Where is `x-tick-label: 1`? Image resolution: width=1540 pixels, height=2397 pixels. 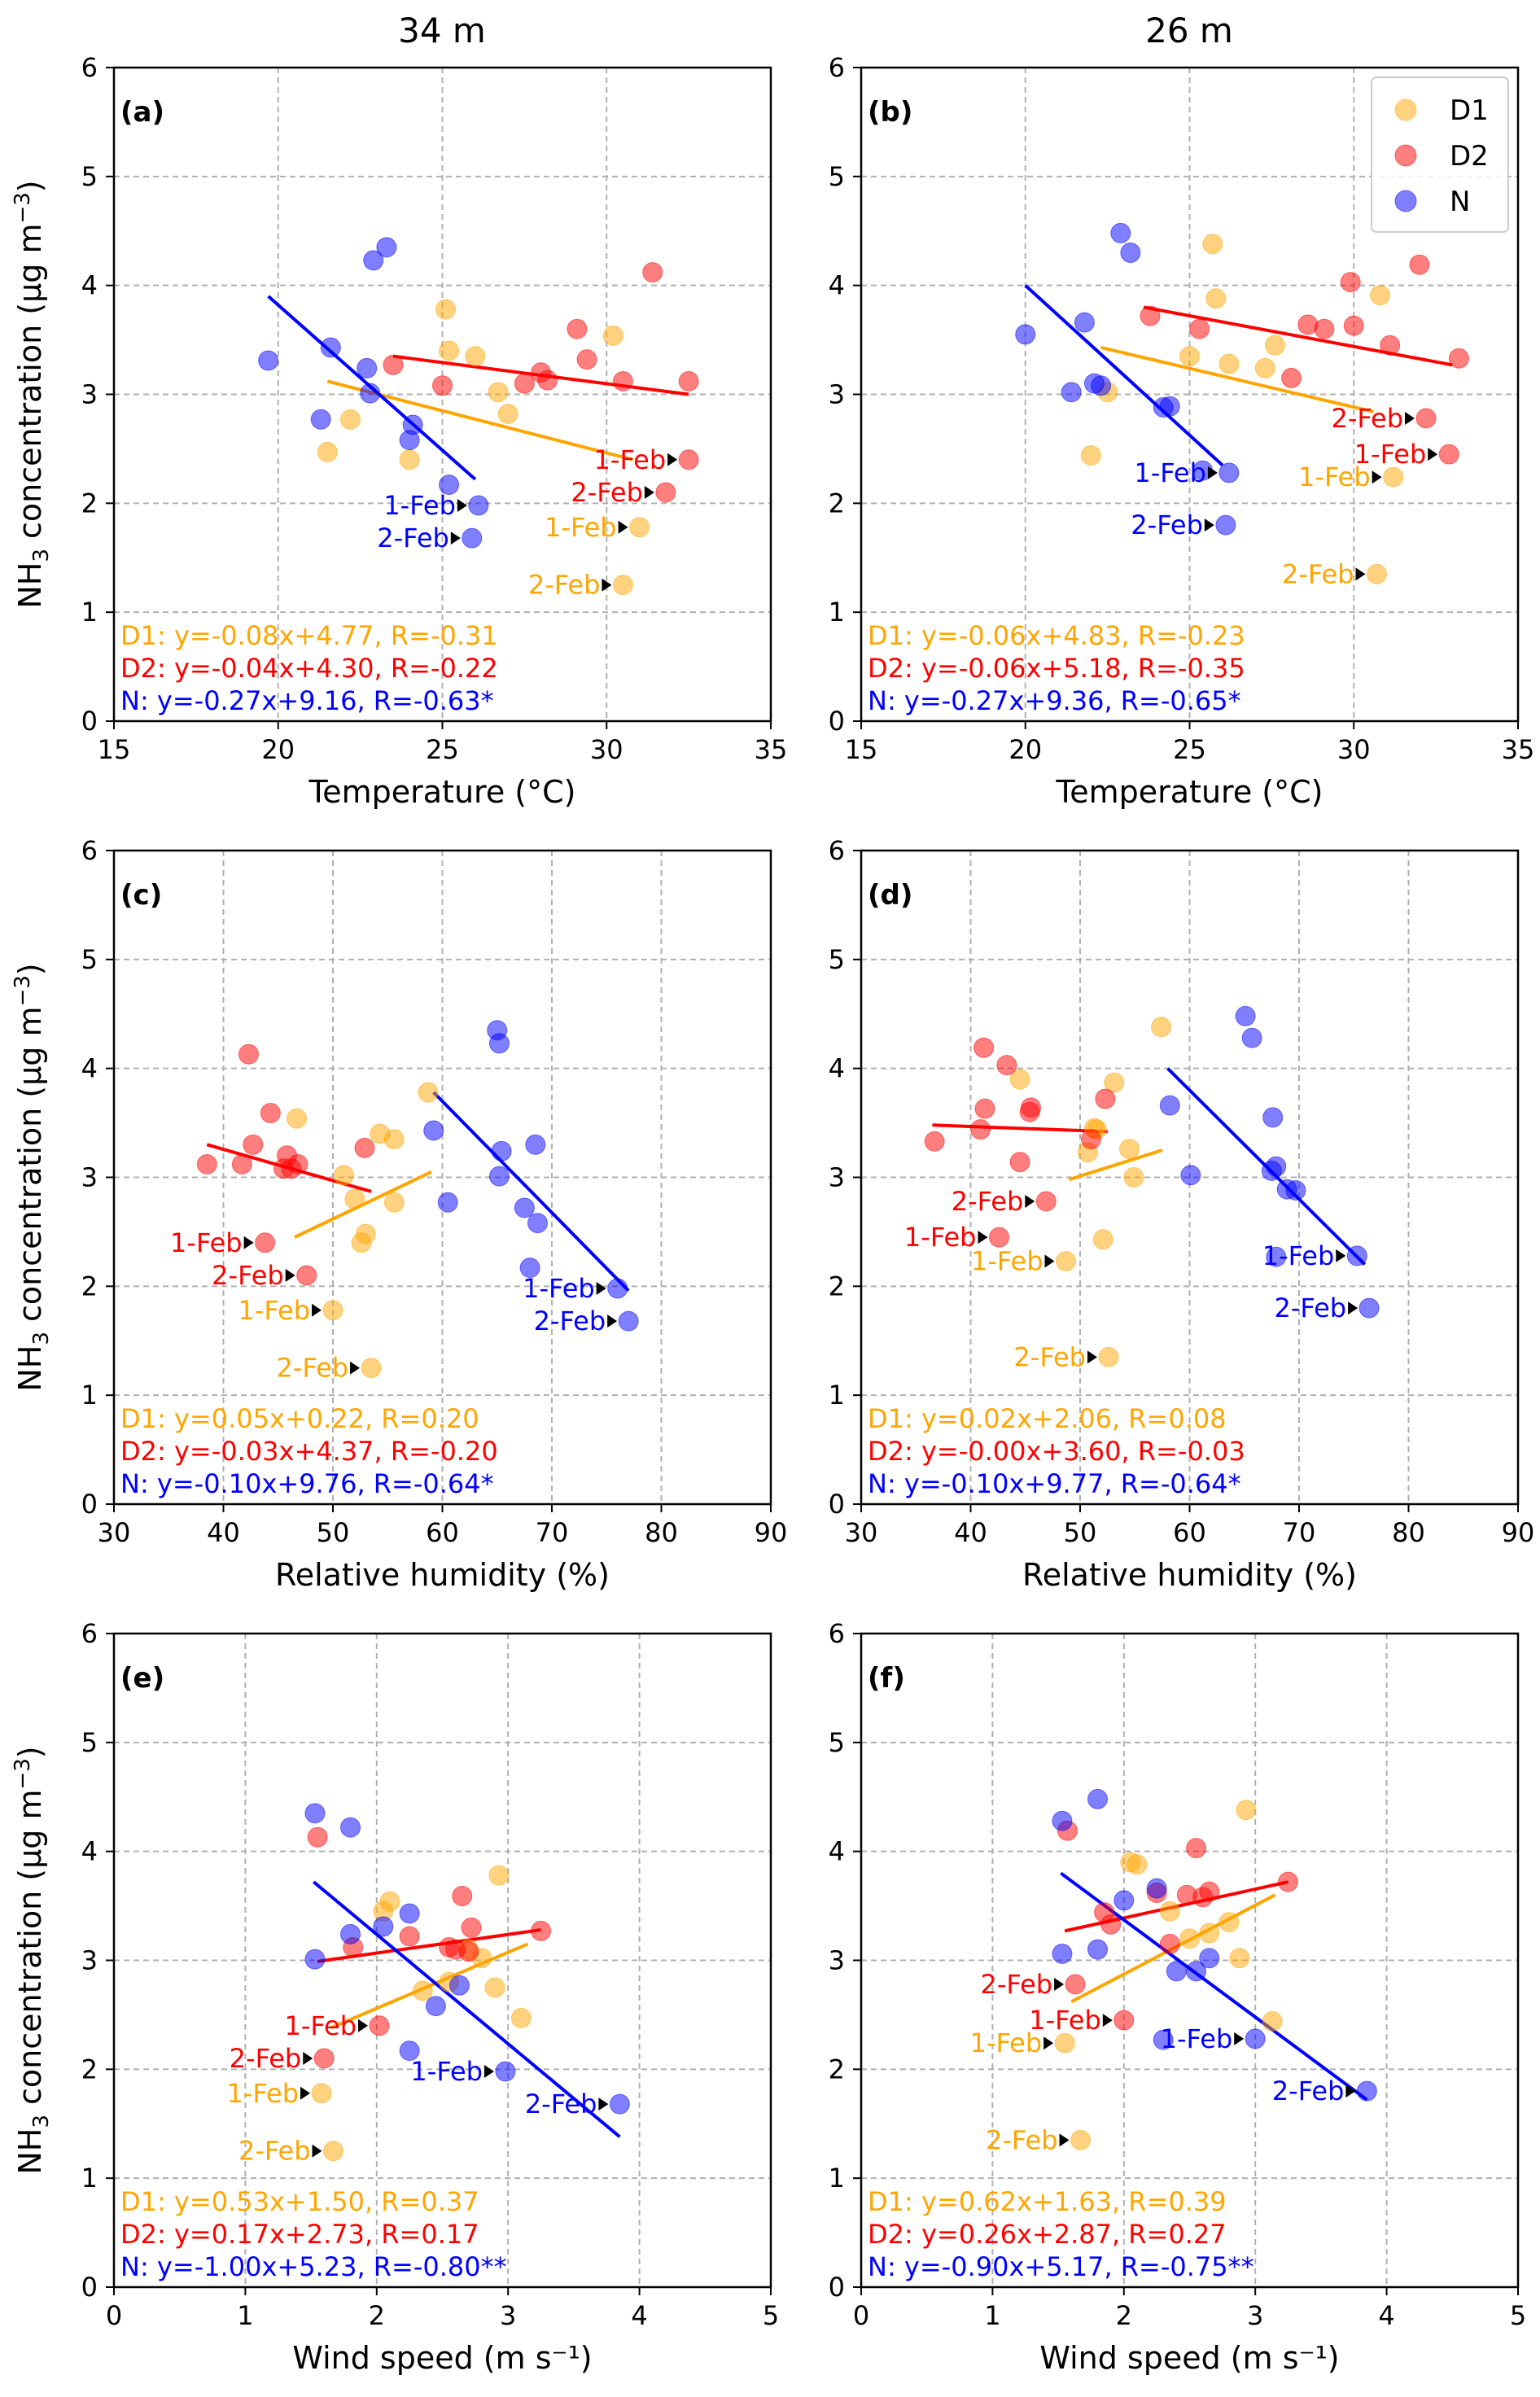
x-tick-label: 1 is located at coordinates (245, 2316).